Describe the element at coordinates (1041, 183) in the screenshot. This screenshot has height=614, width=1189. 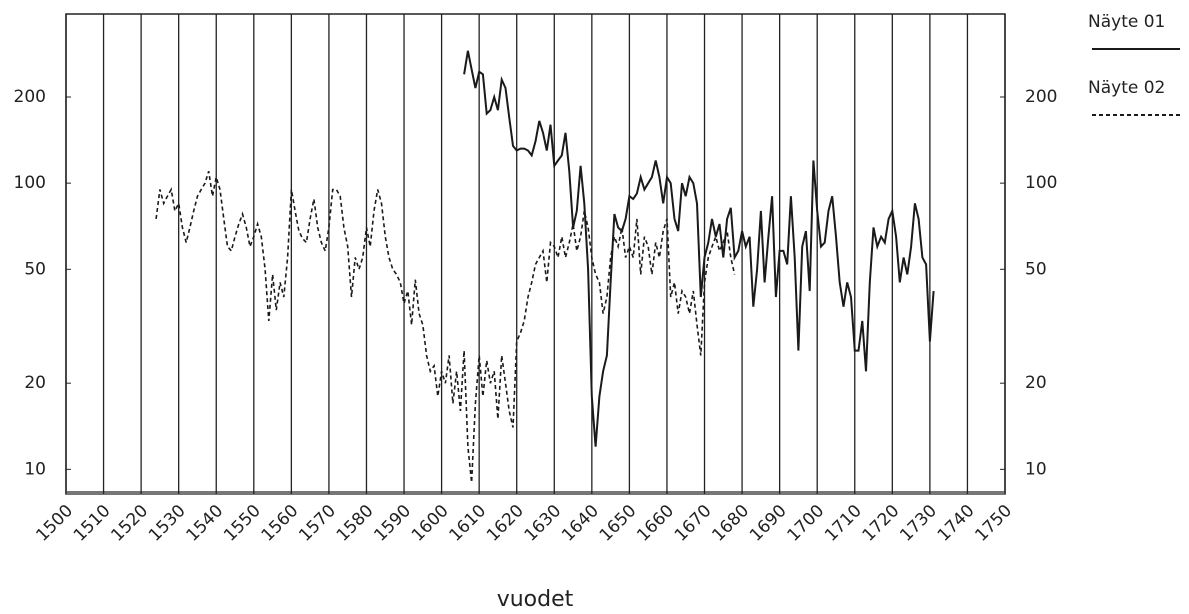
I see `y2-tick-label: 100` at that location.